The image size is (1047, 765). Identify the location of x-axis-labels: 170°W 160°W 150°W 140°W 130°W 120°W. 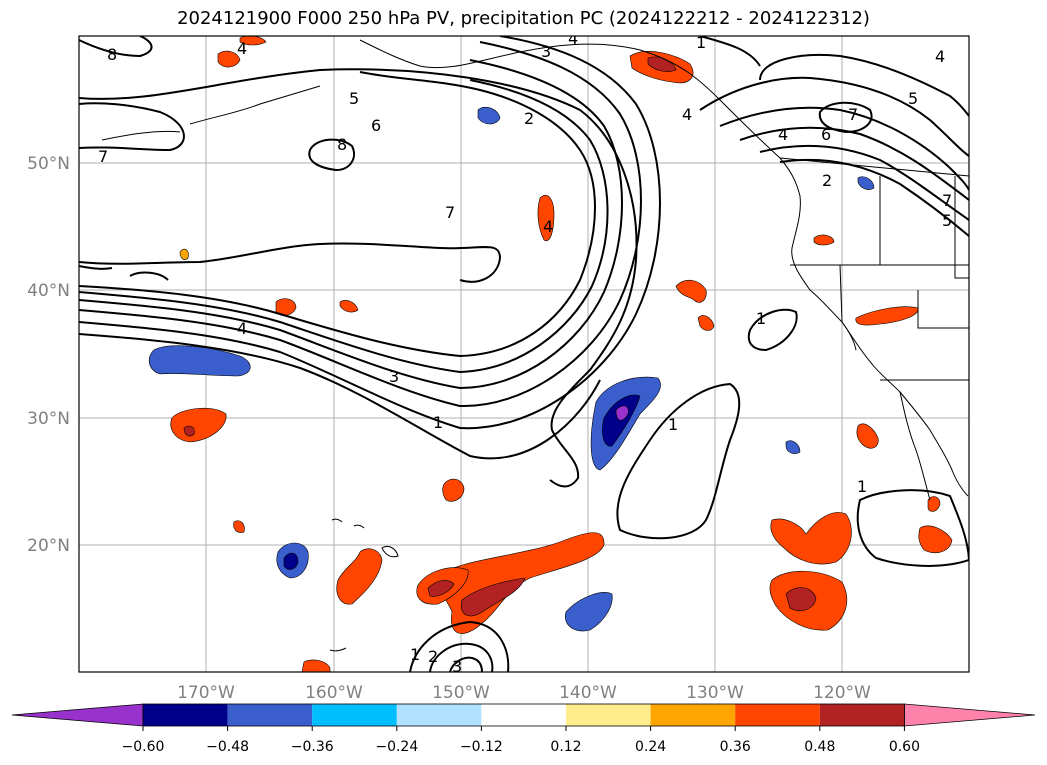
(524, 693).